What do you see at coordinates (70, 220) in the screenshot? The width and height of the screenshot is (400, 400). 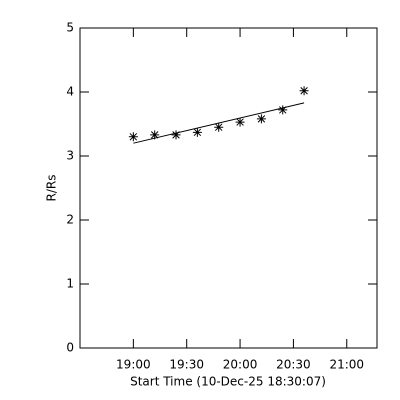 I see `y-tick-label: 2` at bounding box center [70, 220].